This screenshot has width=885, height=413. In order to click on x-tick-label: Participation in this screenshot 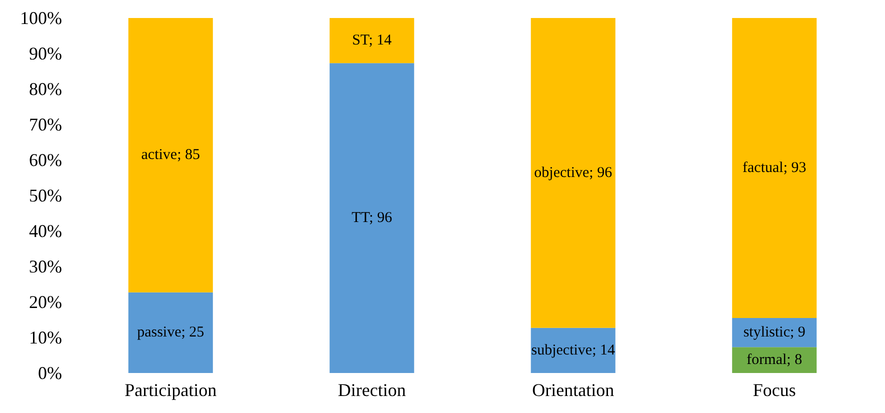, I will do `click(170, 390)`.